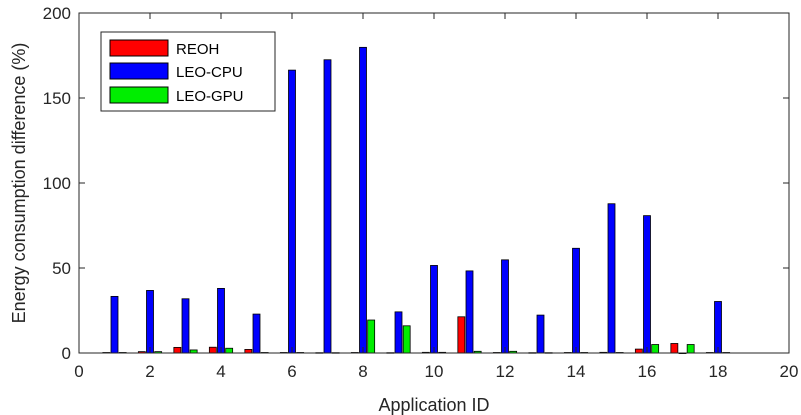 The height and width of the screenshot is (415, 801). Describe the element at coordinates (61, 268) in the screenshot. I see `y-tick-label-50: 50` at that location.